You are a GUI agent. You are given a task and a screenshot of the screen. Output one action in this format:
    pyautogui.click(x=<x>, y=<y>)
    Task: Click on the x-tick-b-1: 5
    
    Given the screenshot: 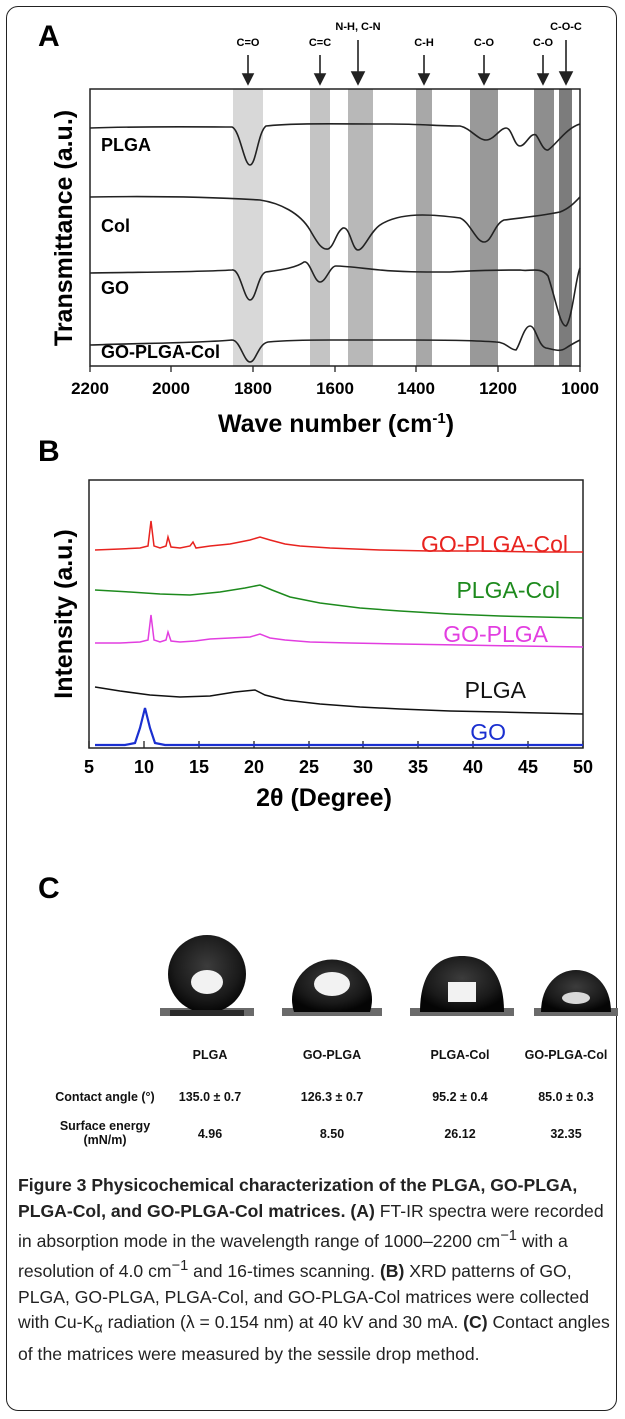 What is the action you would take?
    pyautogui.click(x=89, y=767)
    